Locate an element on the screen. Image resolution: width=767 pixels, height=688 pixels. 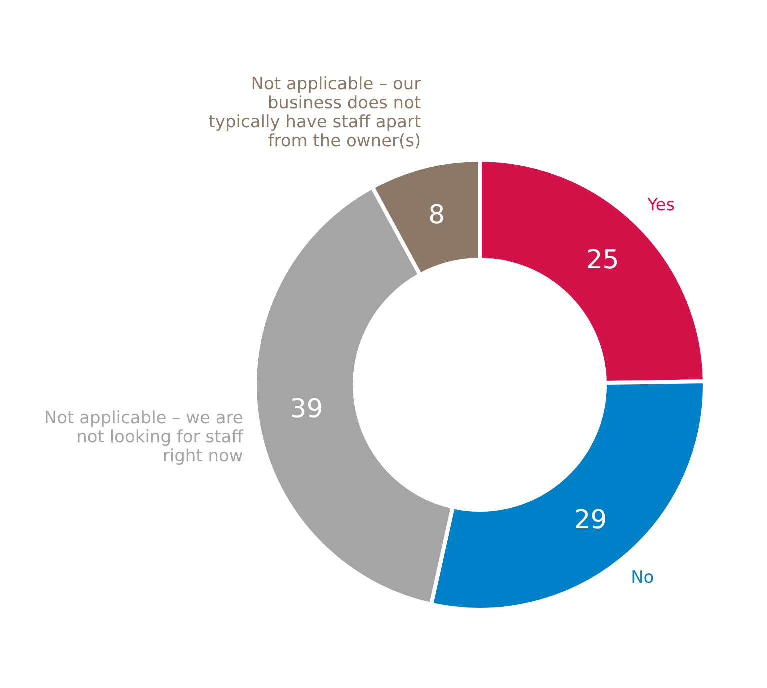
slice-label: Not applicable – our business does not typically have staff apart from the owner(s) is located at coordinates (315, 113).